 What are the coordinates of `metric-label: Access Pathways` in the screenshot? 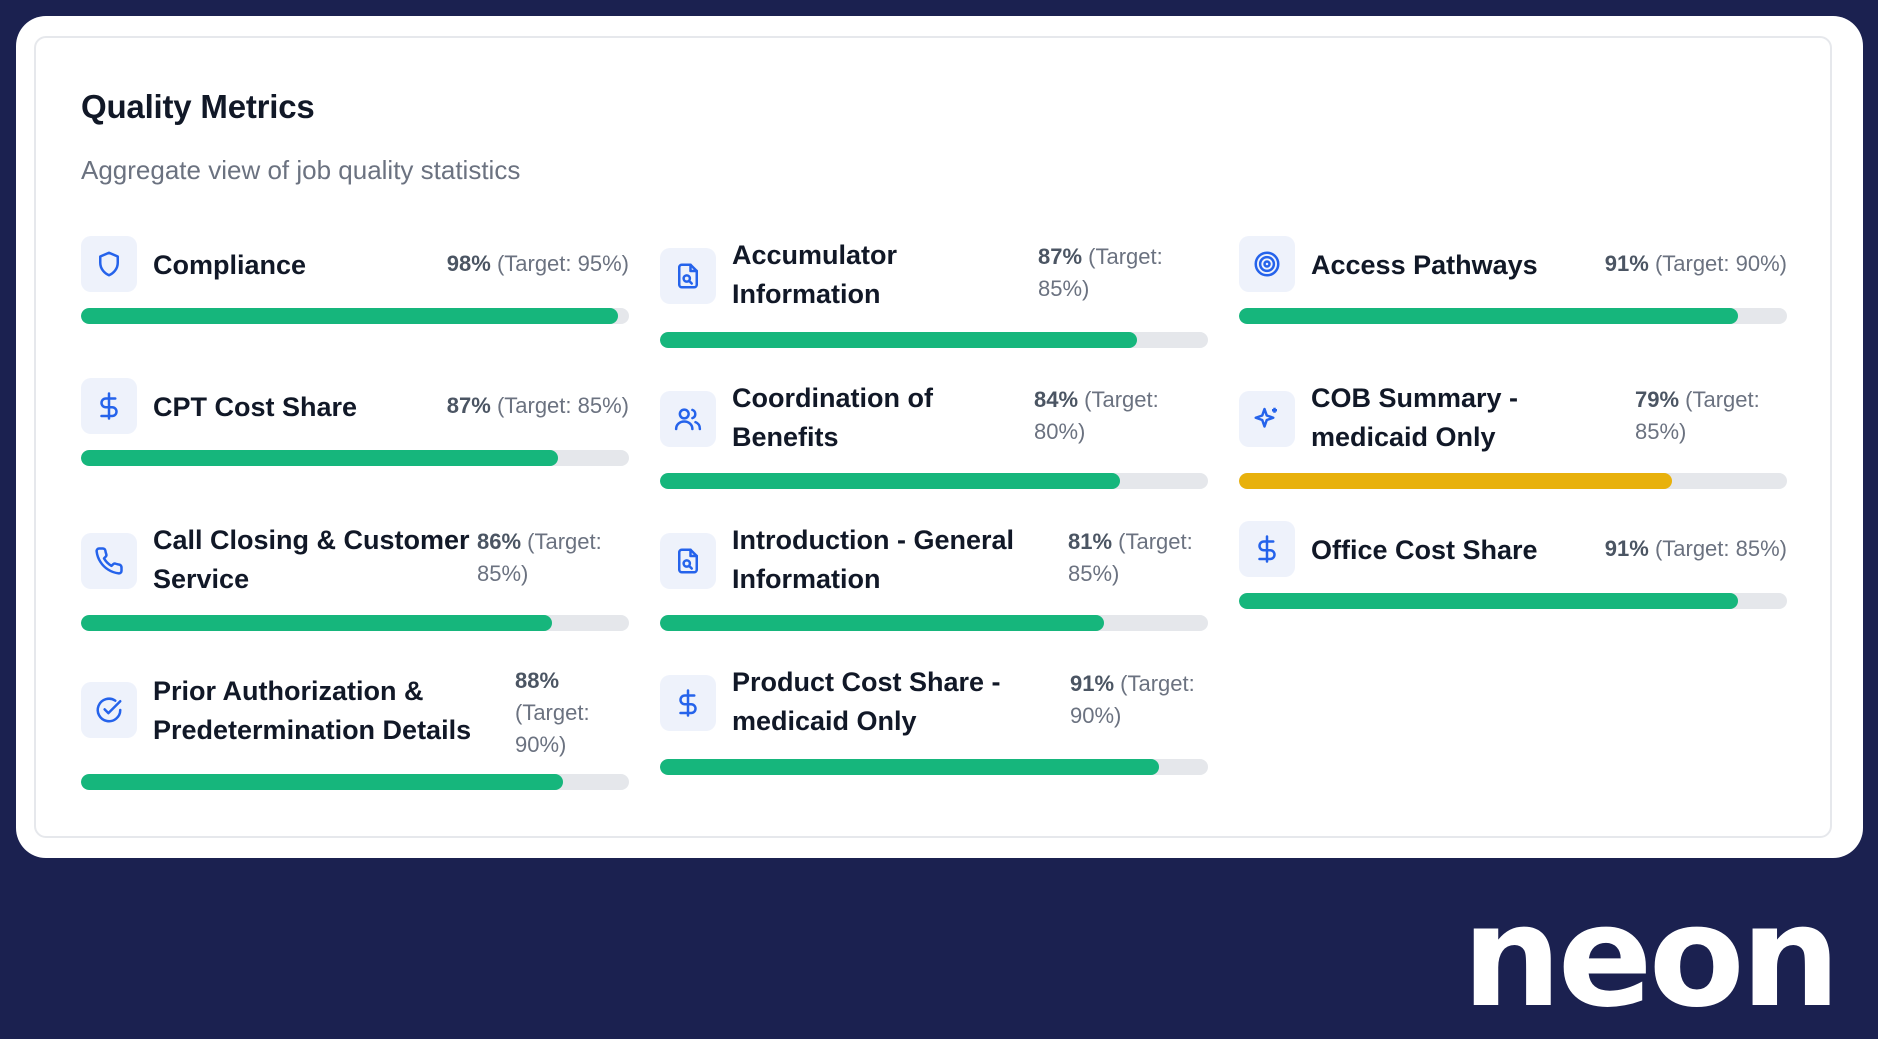 It's located at (1424, 265).